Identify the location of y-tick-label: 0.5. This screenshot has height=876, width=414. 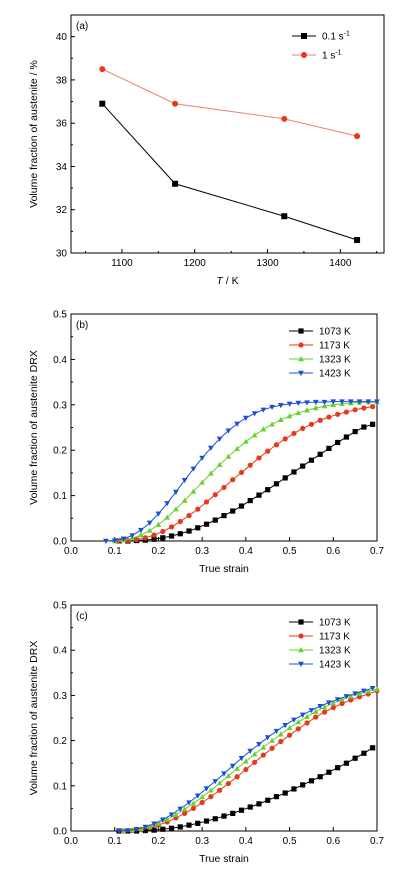
(60, 606).